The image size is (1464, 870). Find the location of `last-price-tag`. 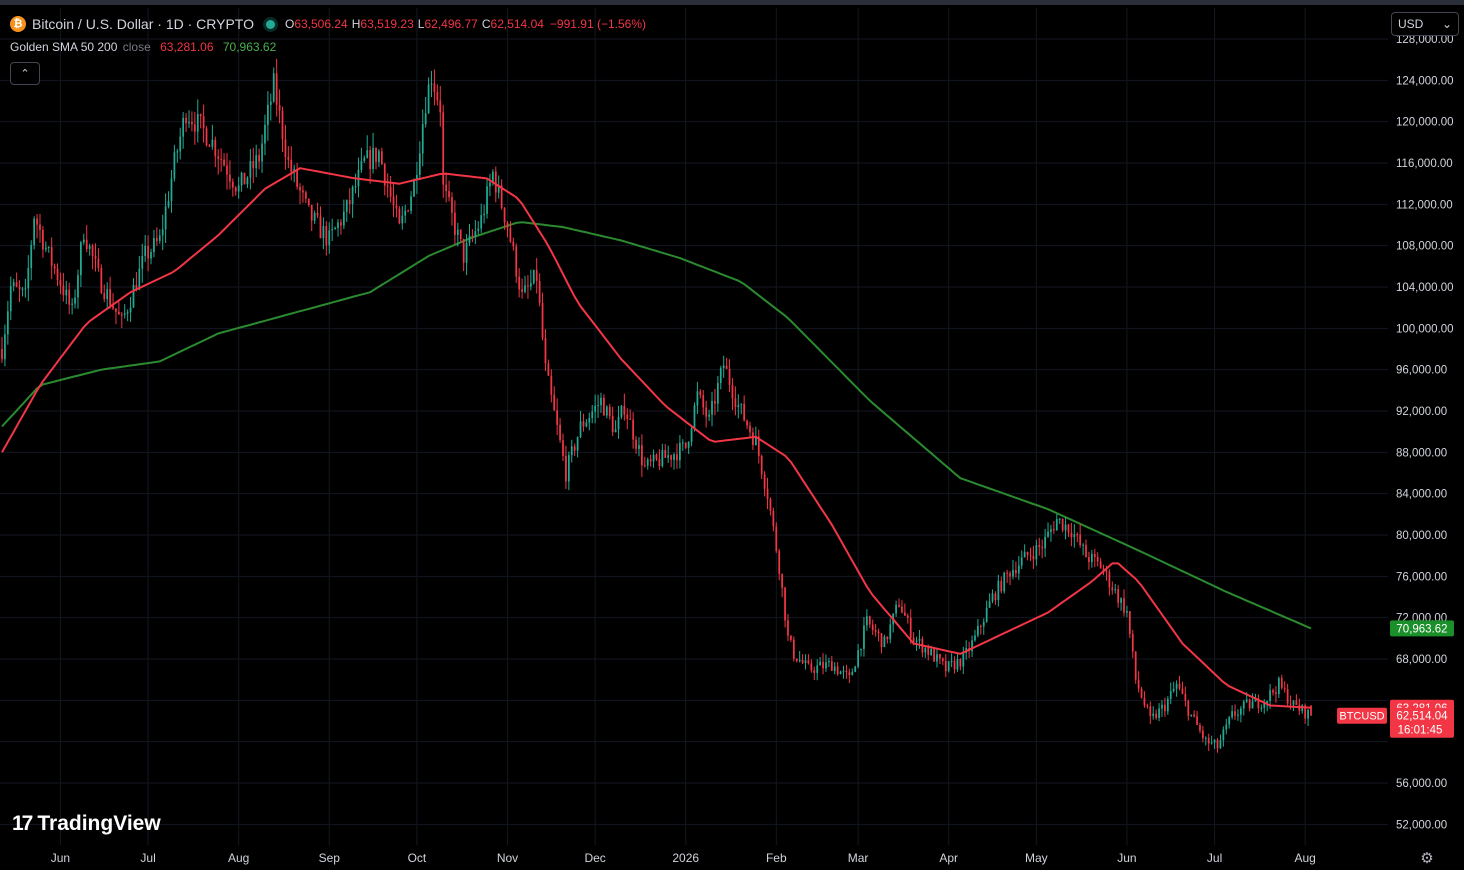

last-price-tag is located at coordinates (1422, 722).